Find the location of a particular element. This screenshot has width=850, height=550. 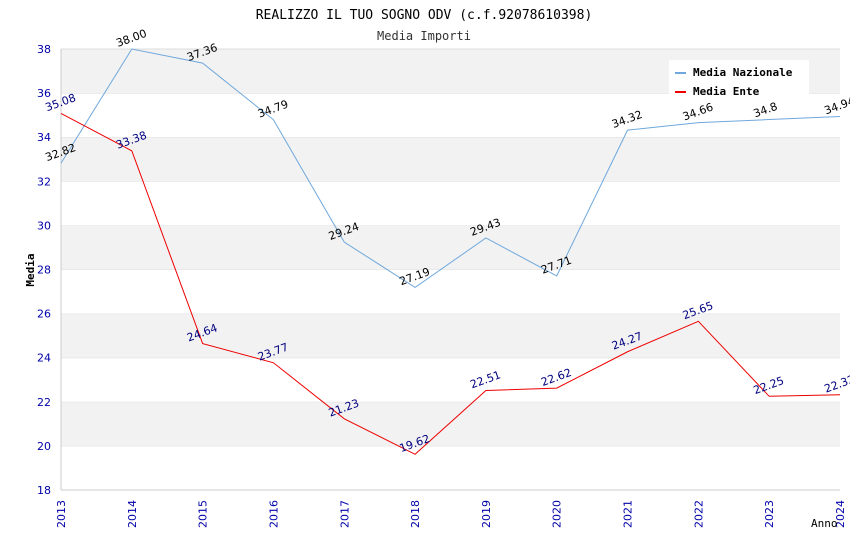

legend-entry: Media Nazionale is located at coordinates (743, 72).